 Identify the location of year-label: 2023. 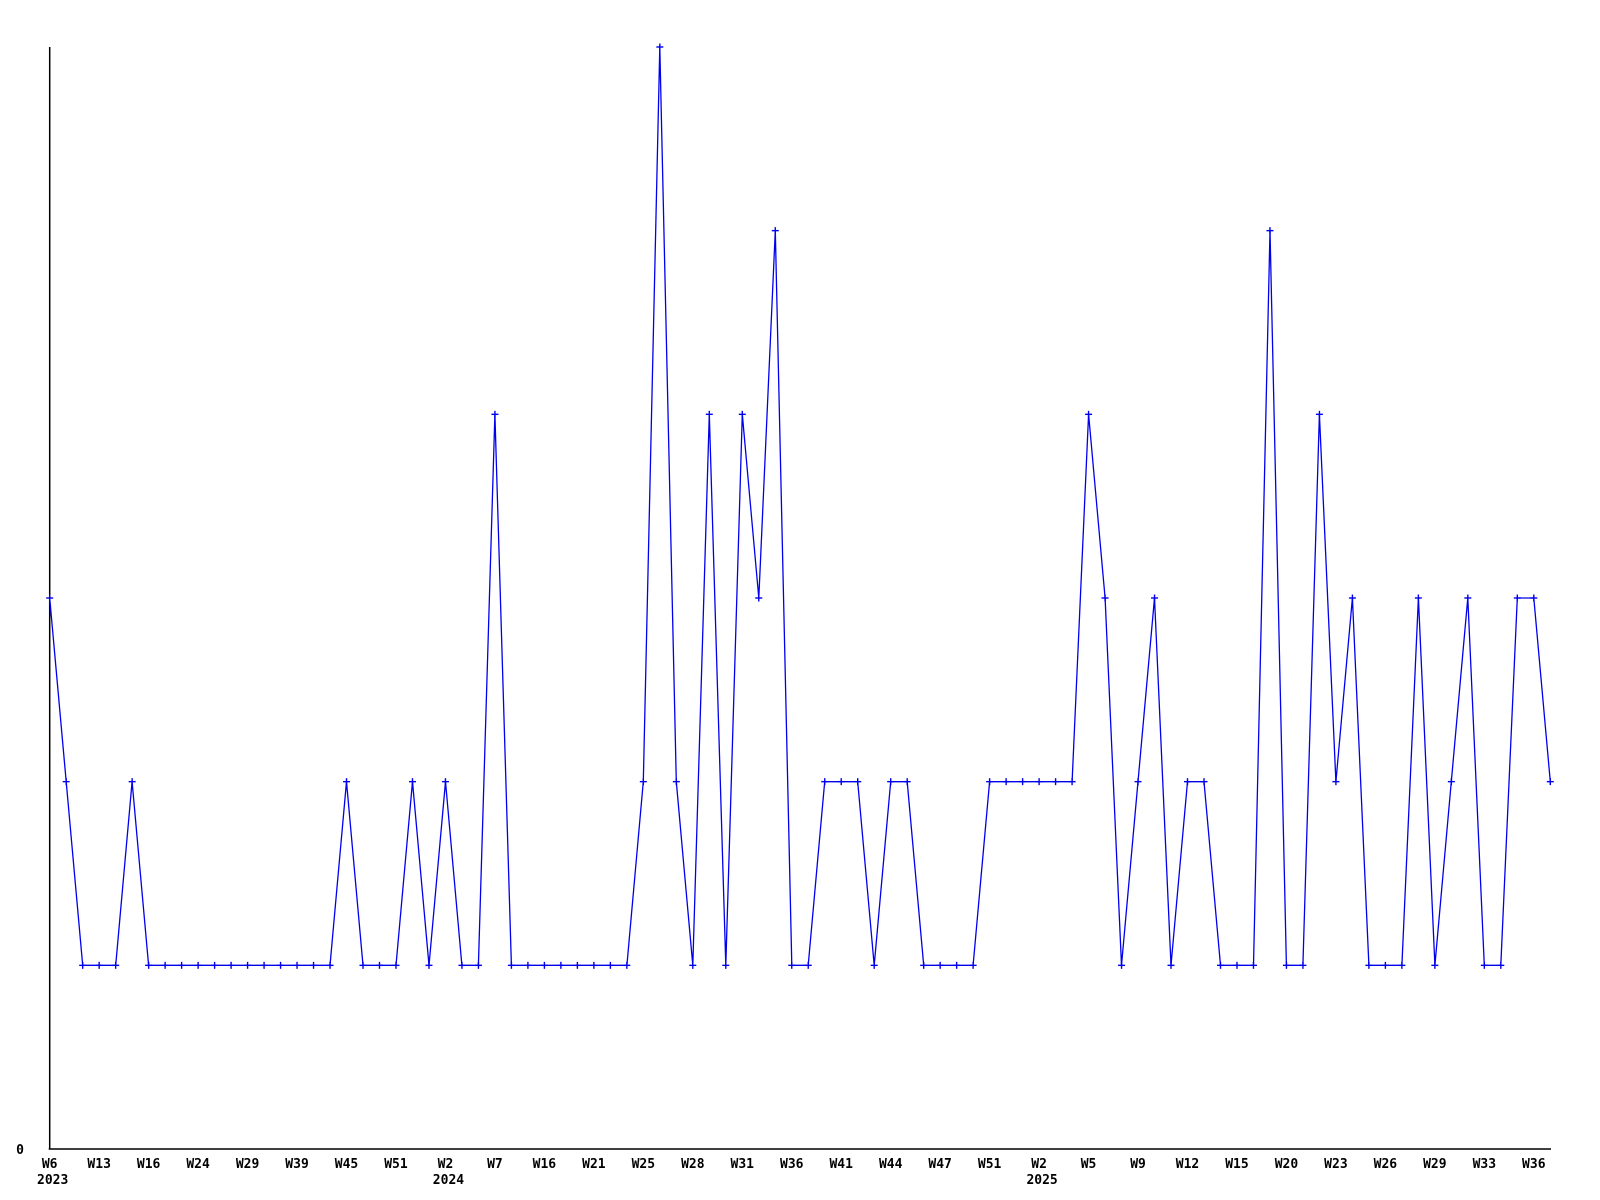
(52, 1180).